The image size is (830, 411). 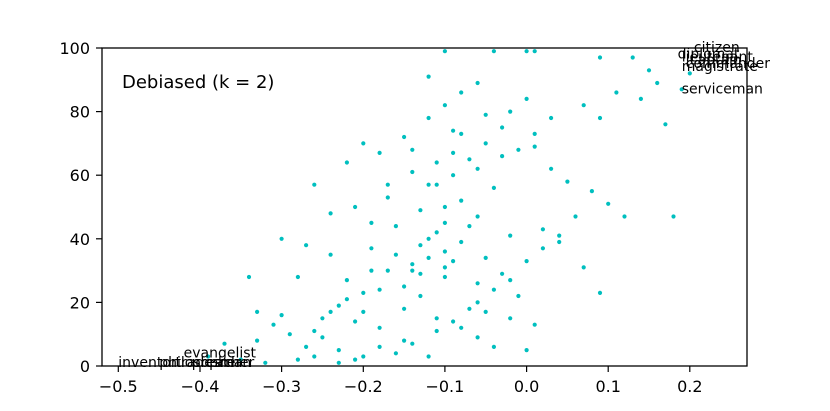 What do you see at coordinates (80, 112) in the screenshot?
I see `y-tick-label: 80` at bounding box center [80, 112].